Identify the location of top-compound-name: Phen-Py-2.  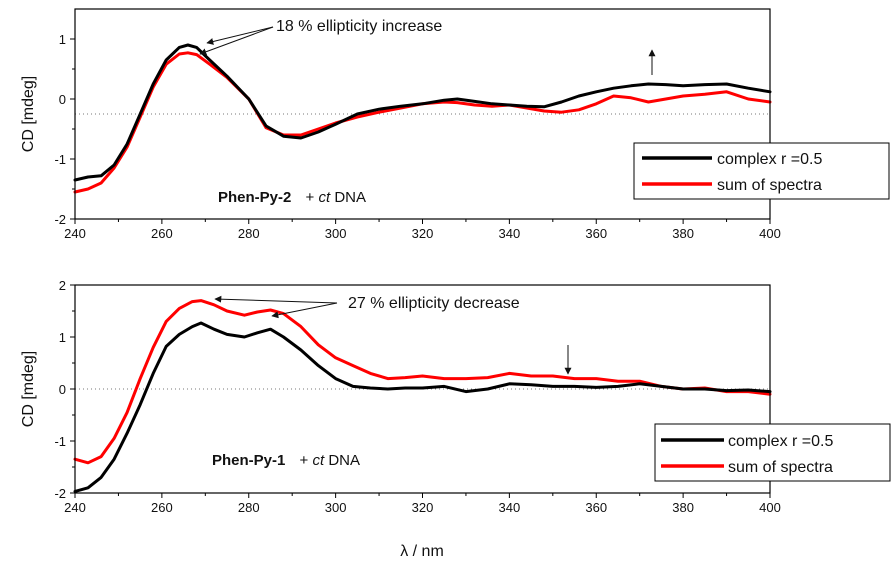
(254, 197).